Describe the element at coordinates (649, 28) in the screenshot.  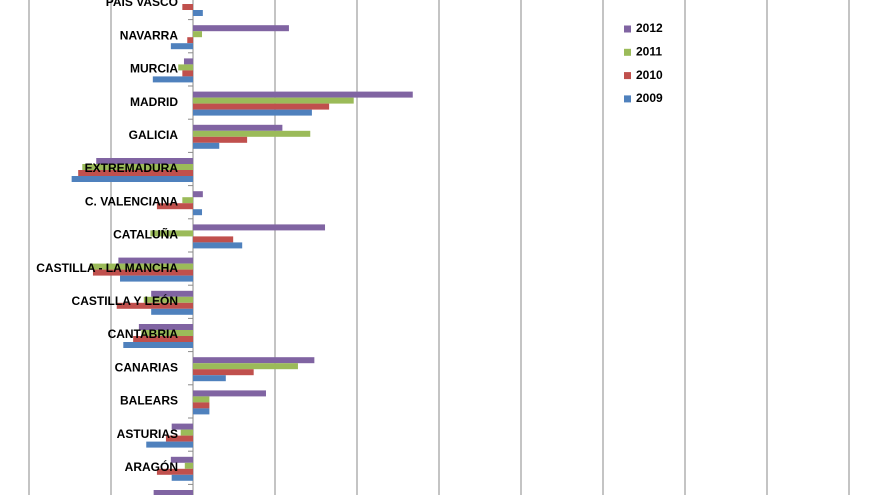
I see `legend-label: 2012` at that location.